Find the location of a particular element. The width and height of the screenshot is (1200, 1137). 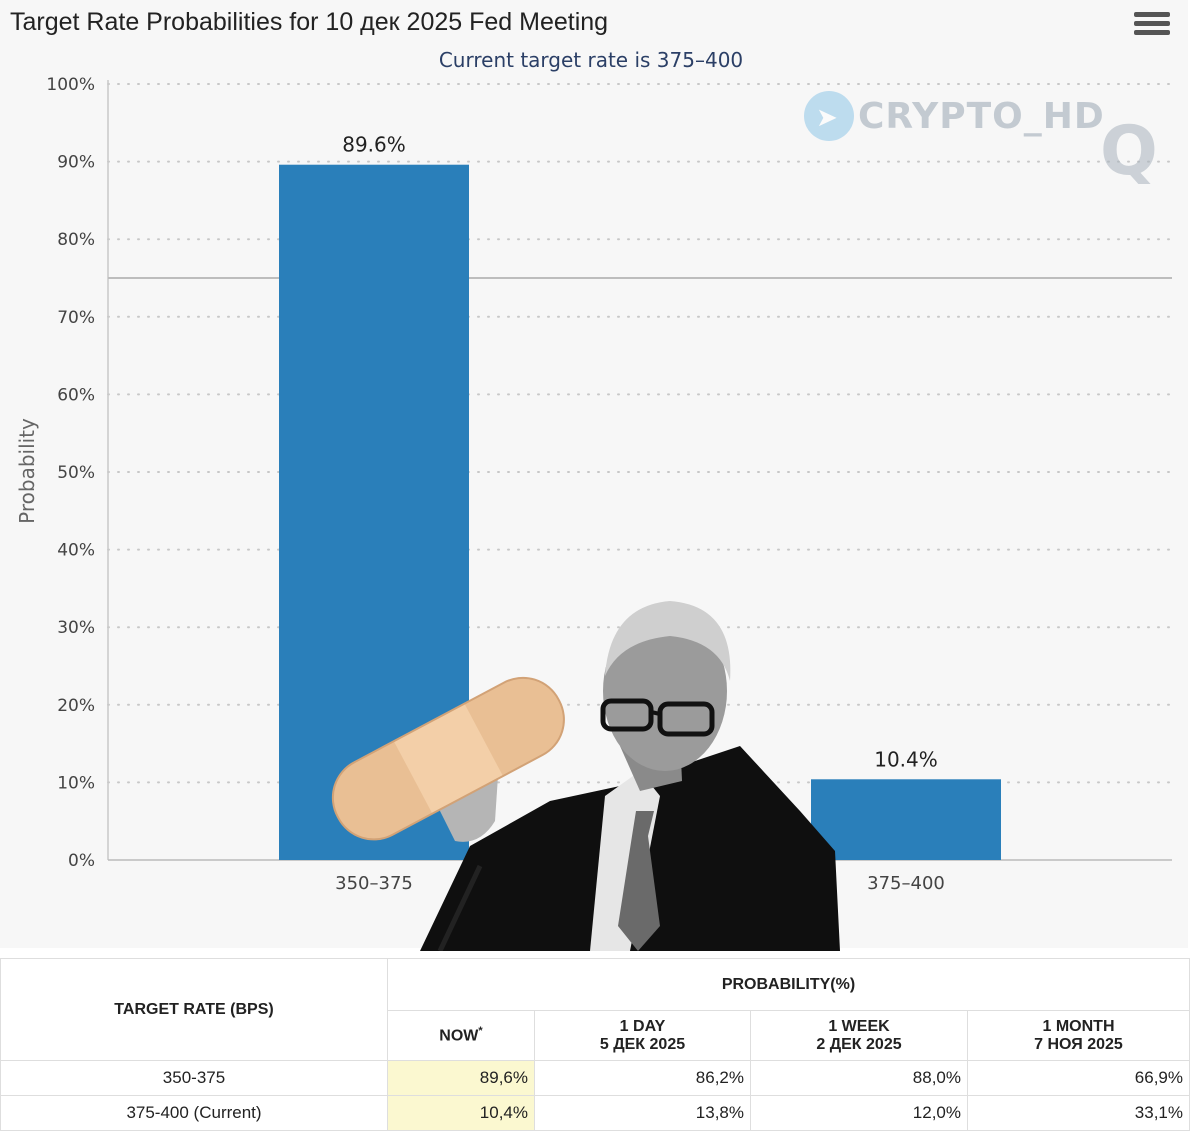

probability-1-month-cell: 66,9% is located at coordinates (1078, 1078).